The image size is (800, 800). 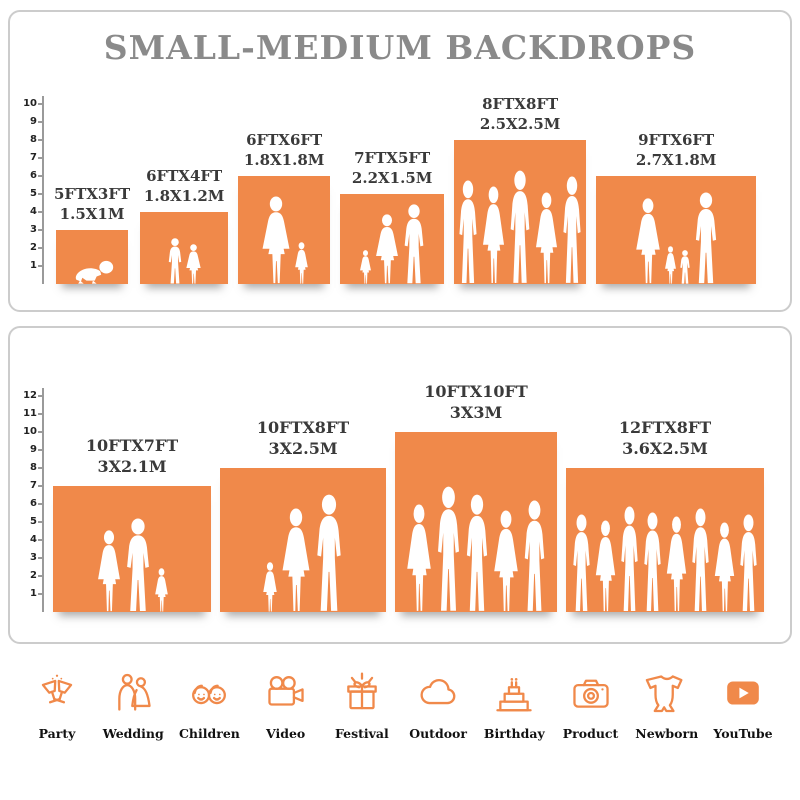 What do you see at coordinates (33, 190) in the screenshot?
I see `top-ruler: 1 2 3 4 5 6 7 8 9 10` at bounding box center [33, 190].